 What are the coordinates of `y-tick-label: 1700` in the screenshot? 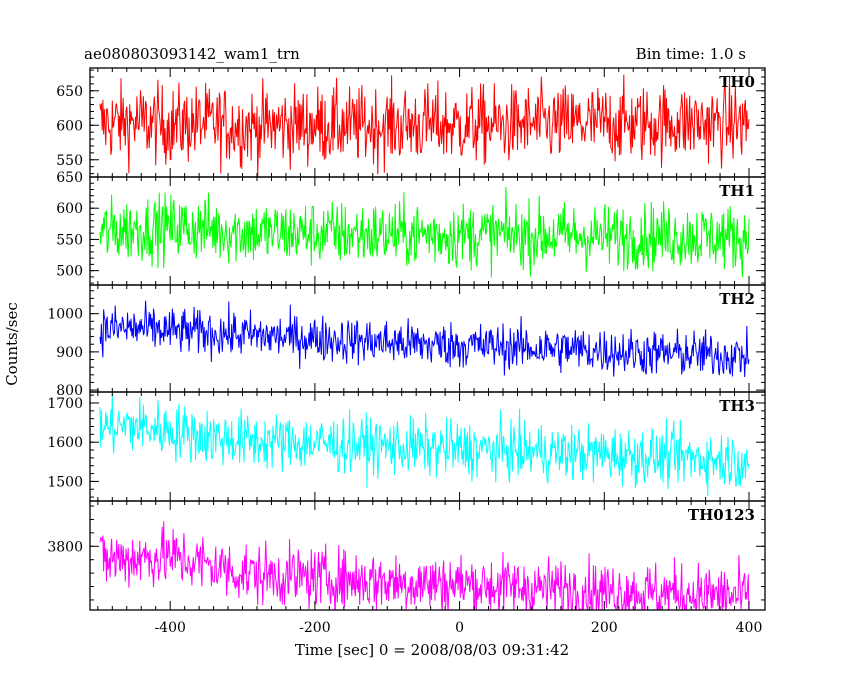 It's located at (65, 404).